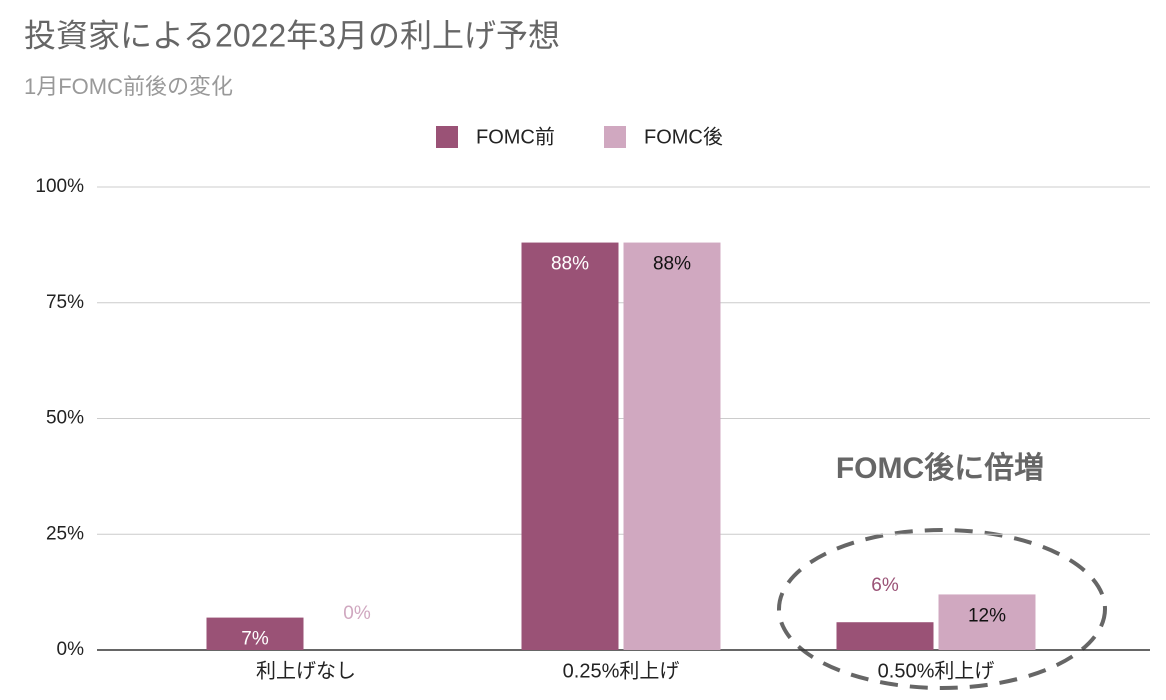 The image size is (1166, 700). What do you see at coordinates (292, 35) in the screenshot?
I see `chart-title: 投資家による2022年3月の利上げ予想` at bounding box center [292, 35].